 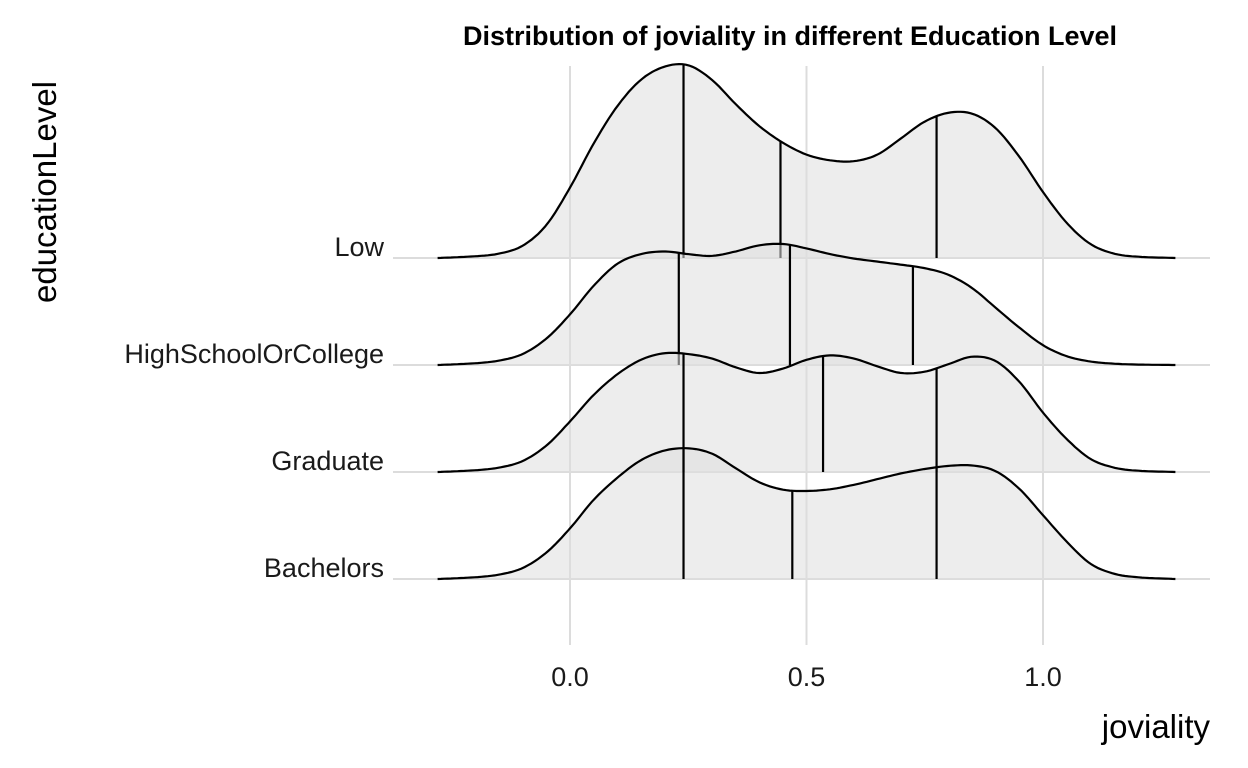 I want to click on y-tick-label-Low: Low, so click(x=359, y=247).